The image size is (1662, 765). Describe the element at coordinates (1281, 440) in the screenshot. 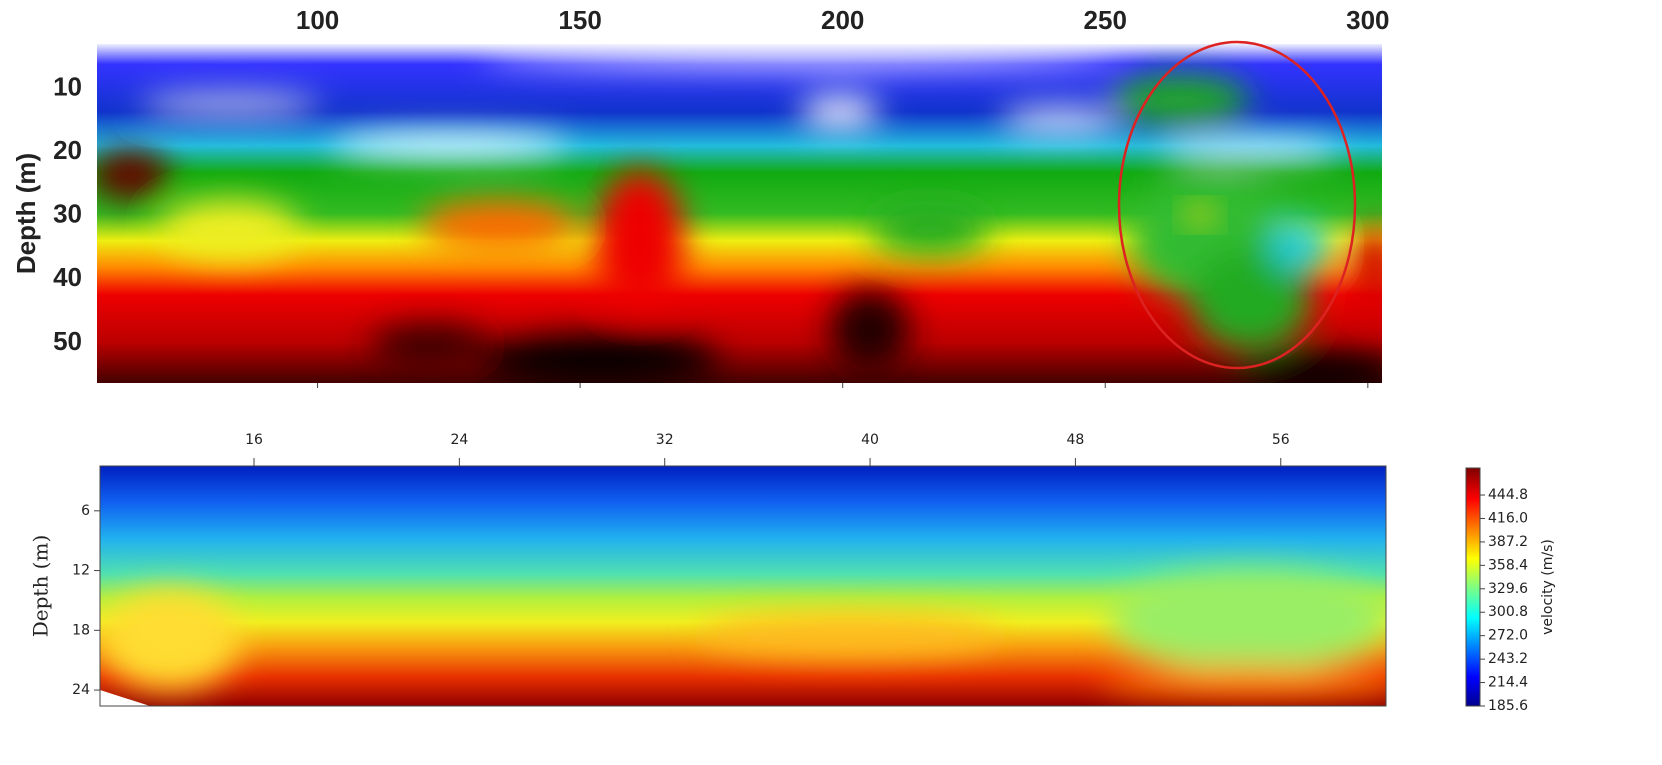

I see `x-tick-label: 56` at that location.